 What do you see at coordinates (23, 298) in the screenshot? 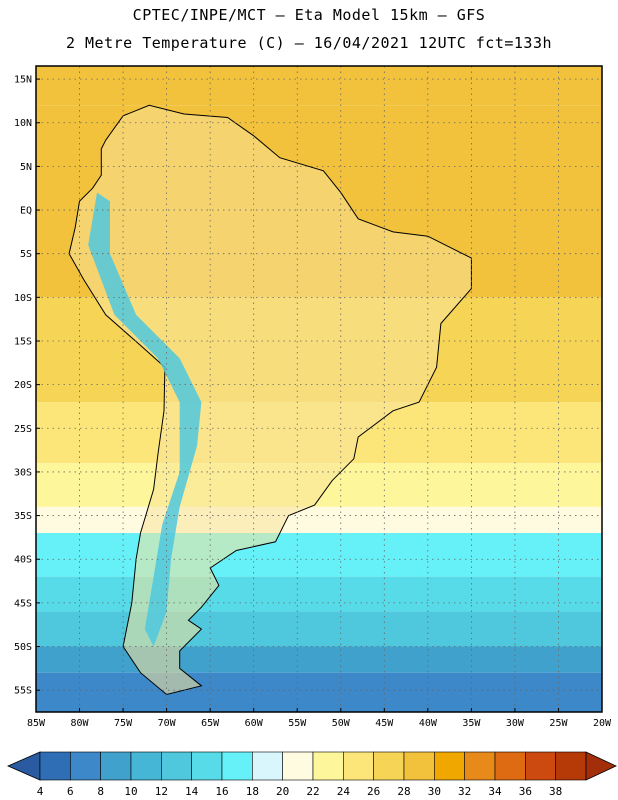
I see `latitude-label: 10S` at bounding box center [23, 298].